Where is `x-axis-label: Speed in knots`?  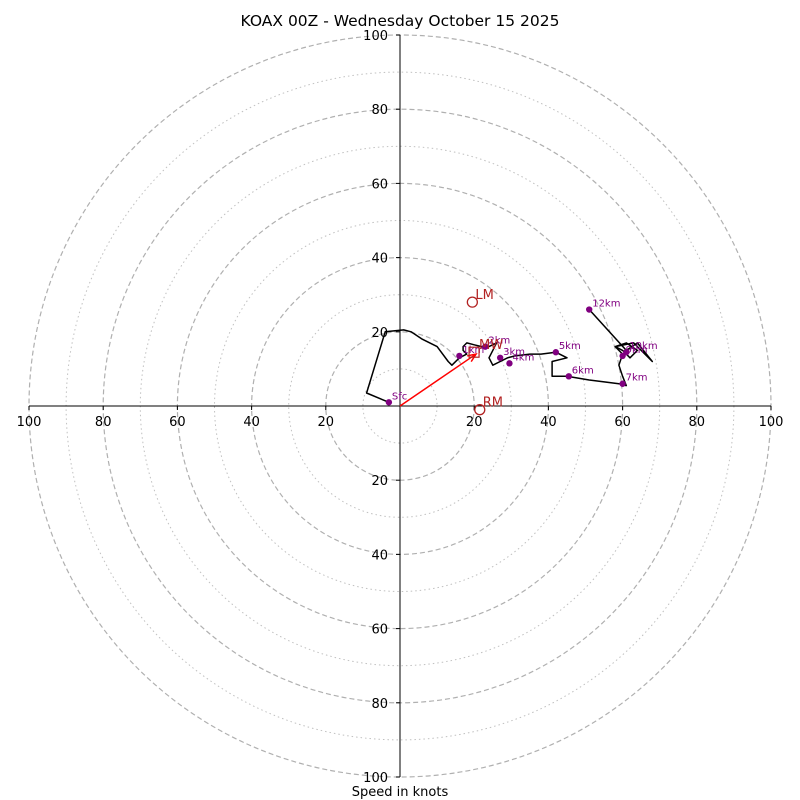 x-axis-label: Speed in knots is located at coordinates (400, 792).